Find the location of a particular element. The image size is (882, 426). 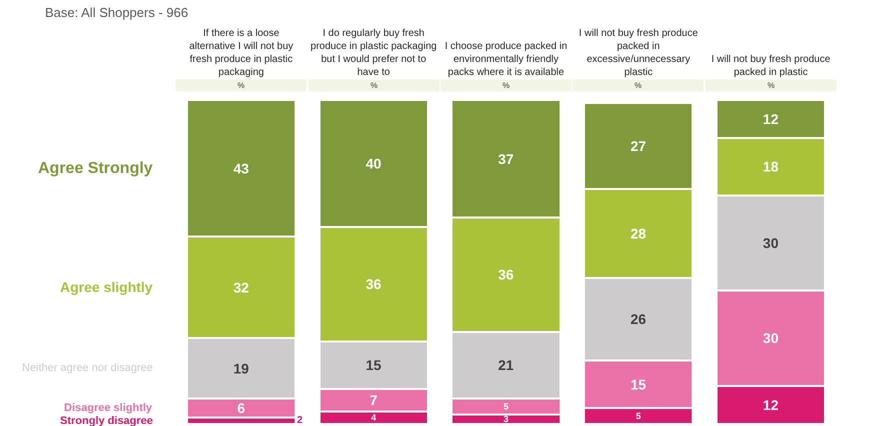

data-label: 26 is located at coordinates (638, 319).